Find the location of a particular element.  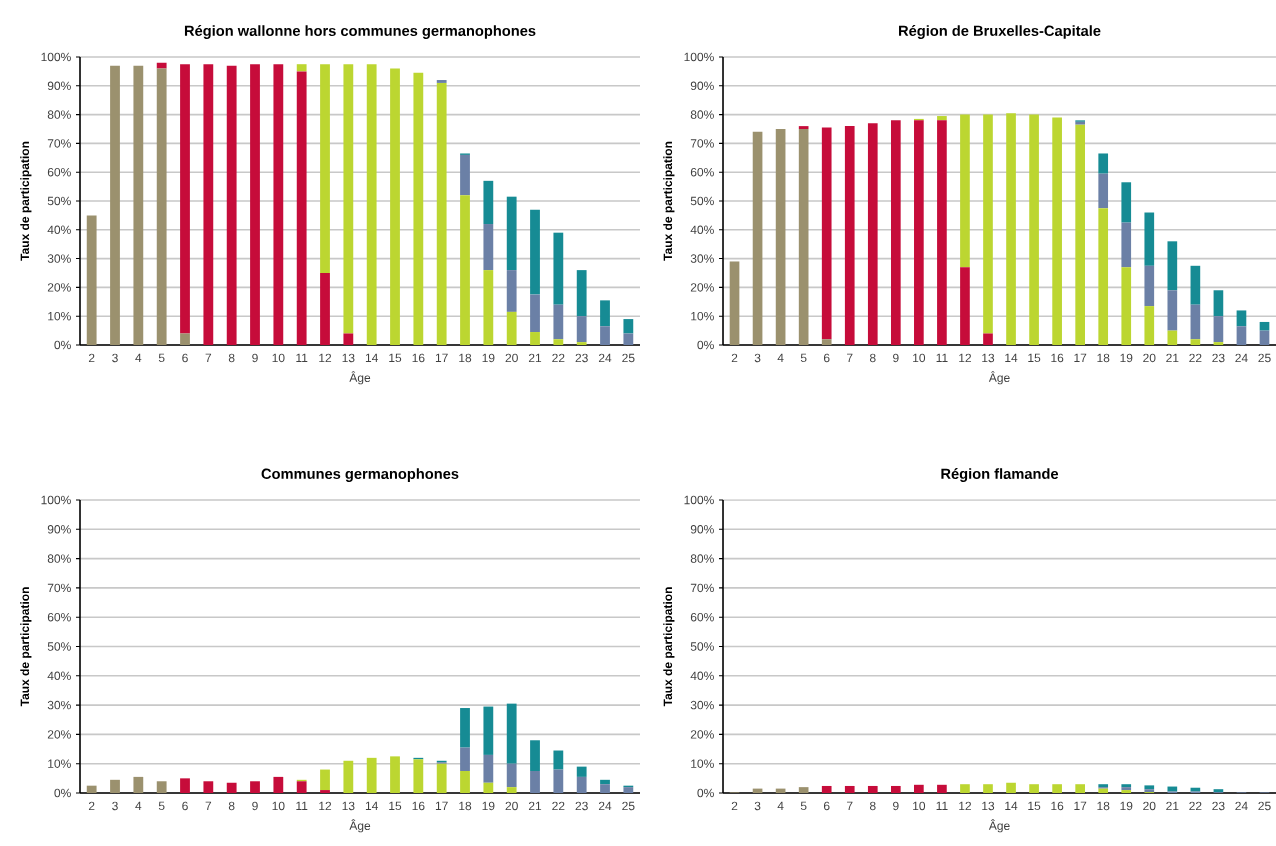

x-tick-label: 8 is located at coordinates (231, 806).